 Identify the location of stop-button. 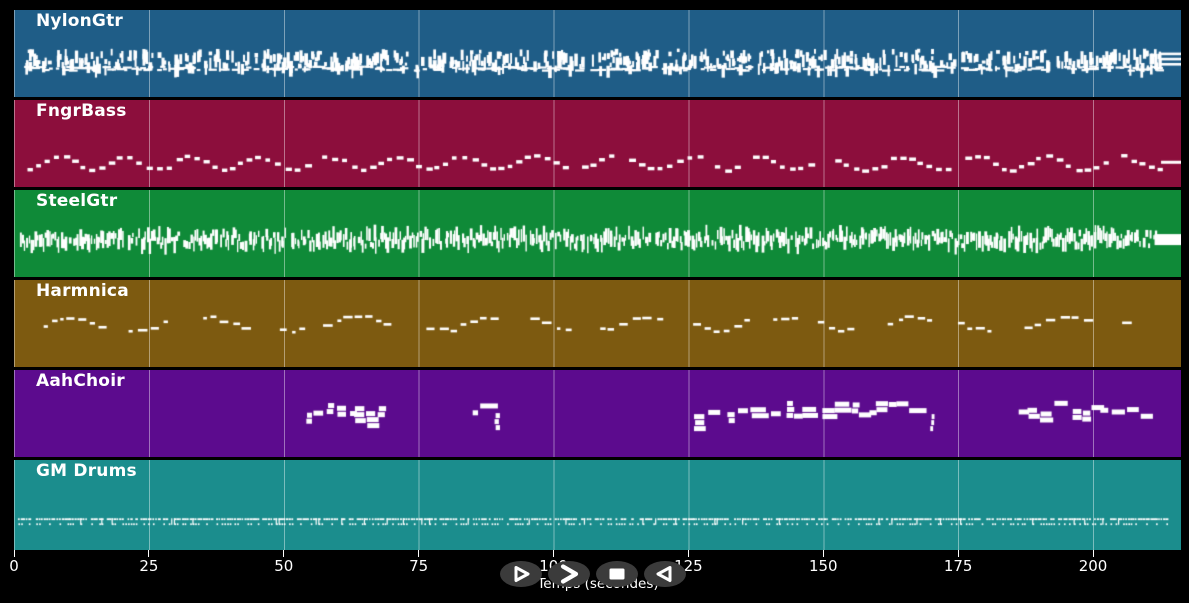
(617, 574).